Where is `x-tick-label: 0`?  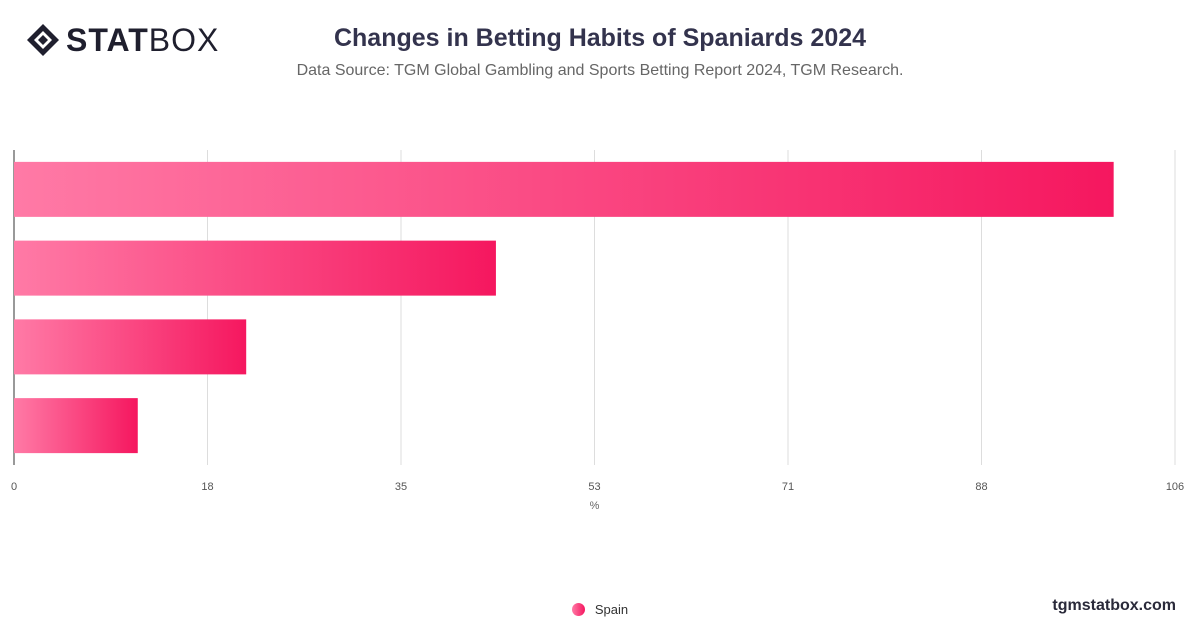
x-tick-label: 0 is located at coordinates (14, 487).